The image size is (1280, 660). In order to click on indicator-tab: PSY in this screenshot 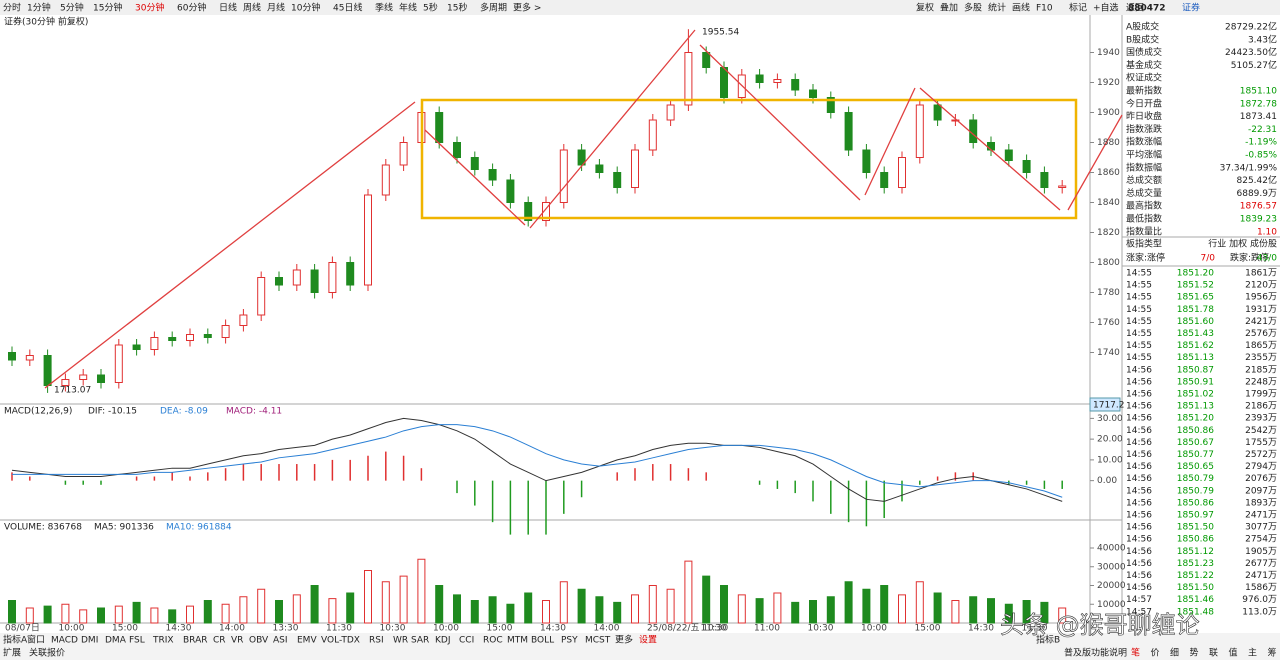, I will do `click(569, 641)`.